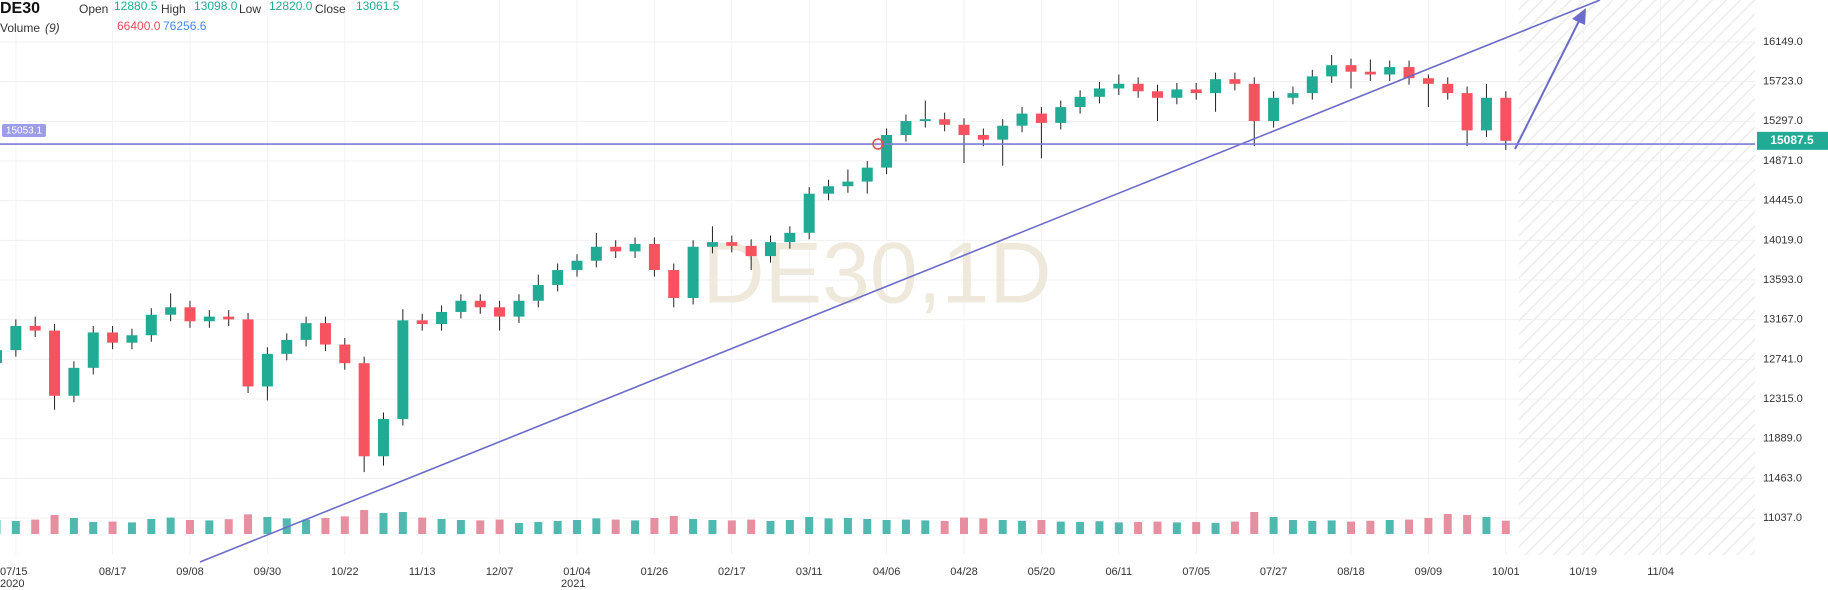 The width and height of the screenshot is (1828, 590). What do you see at coordinates (1783, 359) in the screenshot?
I see `y-tick-label: 12741.0` at bounding box center [1783, 359].